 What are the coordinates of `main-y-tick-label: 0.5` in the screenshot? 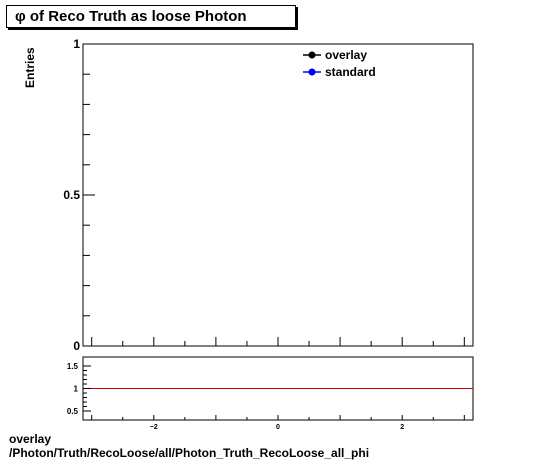 It's located at (71, 195).